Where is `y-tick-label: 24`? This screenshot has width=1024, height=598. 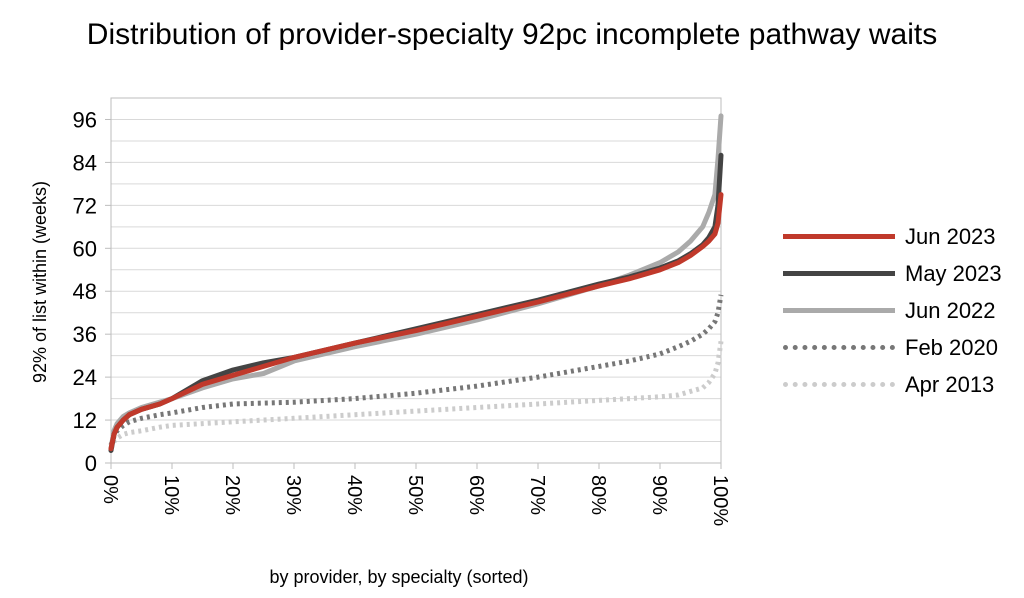
y-tick-label: 24 is located at coordinates (85, 377).